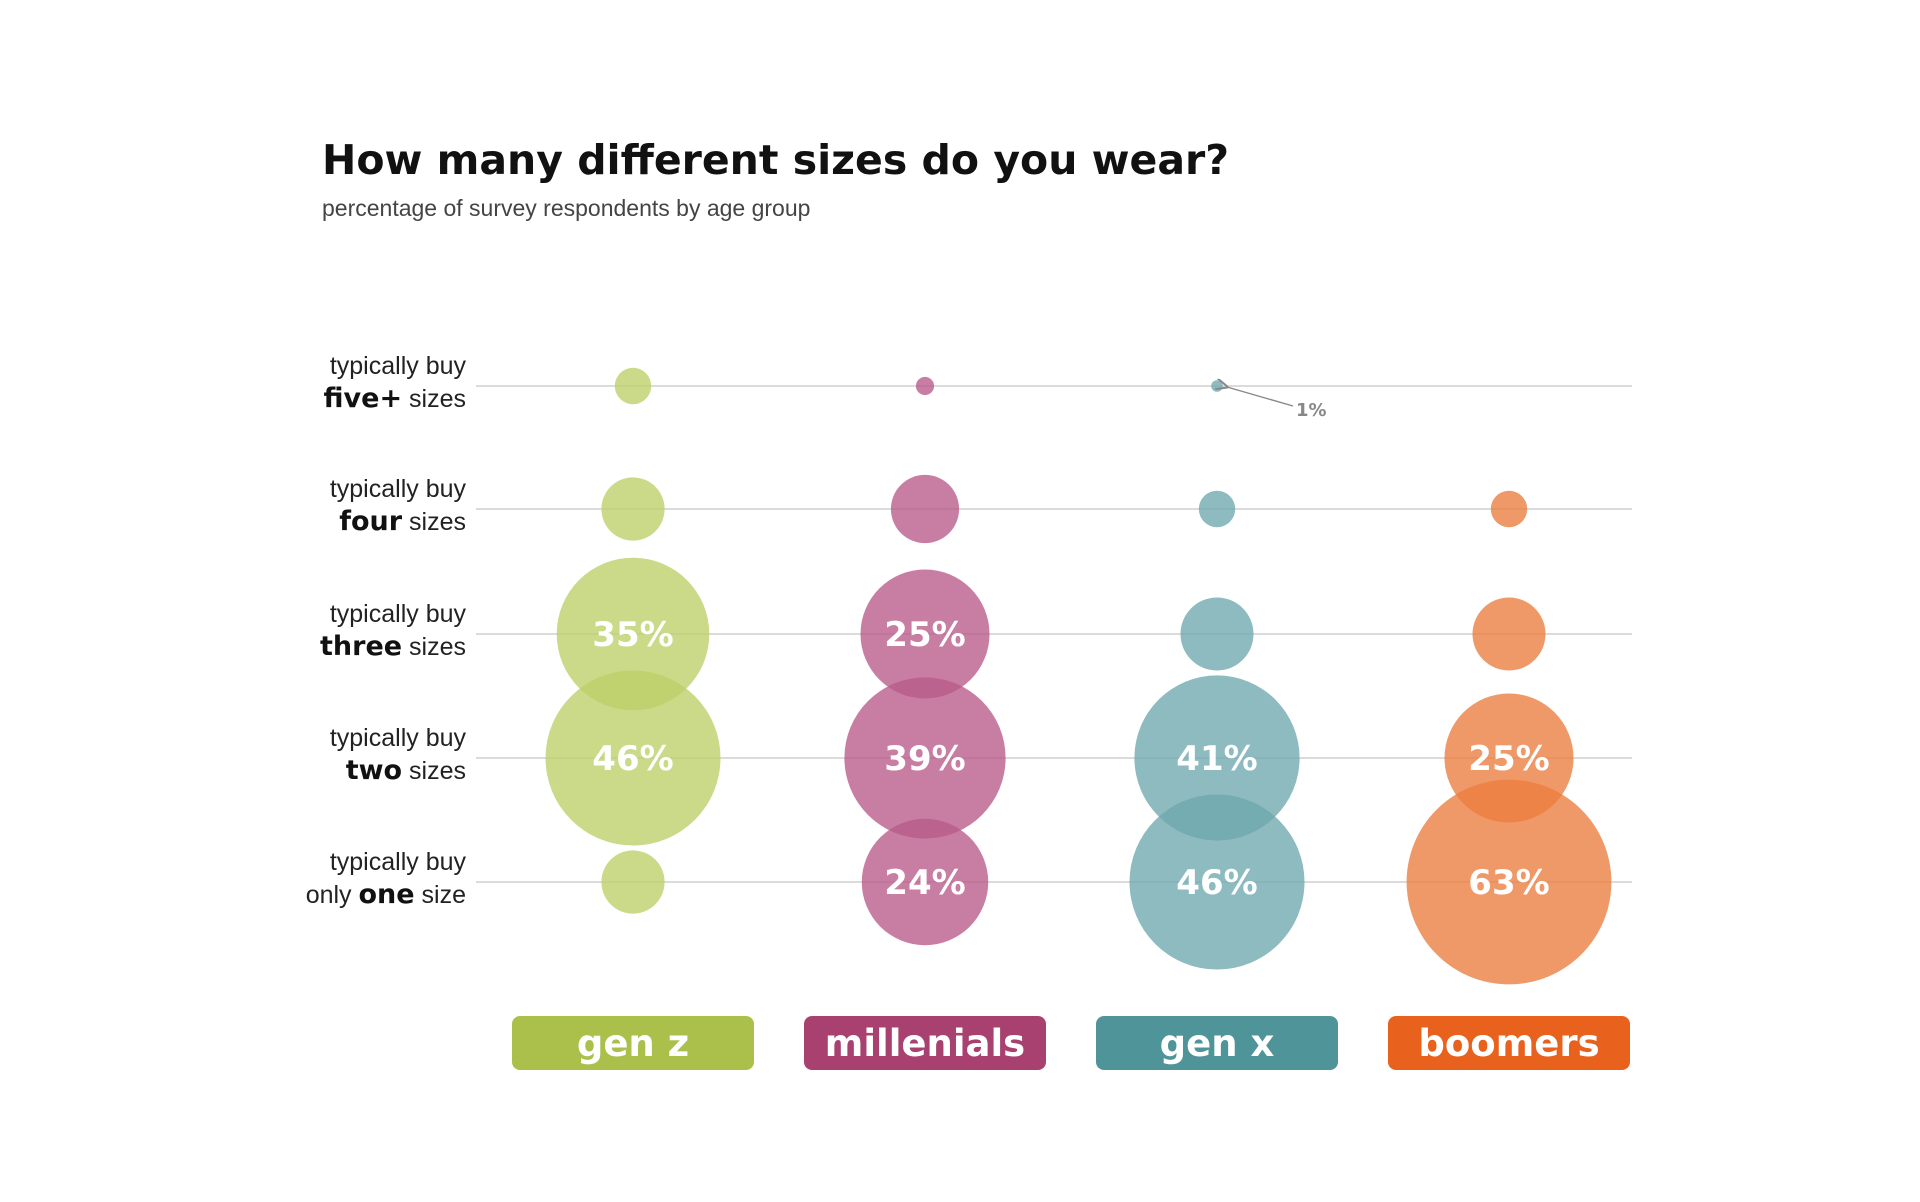 This screenshot has width=1920, height=1202. I want to click on row-label-line1-three: typically buy, so click(398, 614).